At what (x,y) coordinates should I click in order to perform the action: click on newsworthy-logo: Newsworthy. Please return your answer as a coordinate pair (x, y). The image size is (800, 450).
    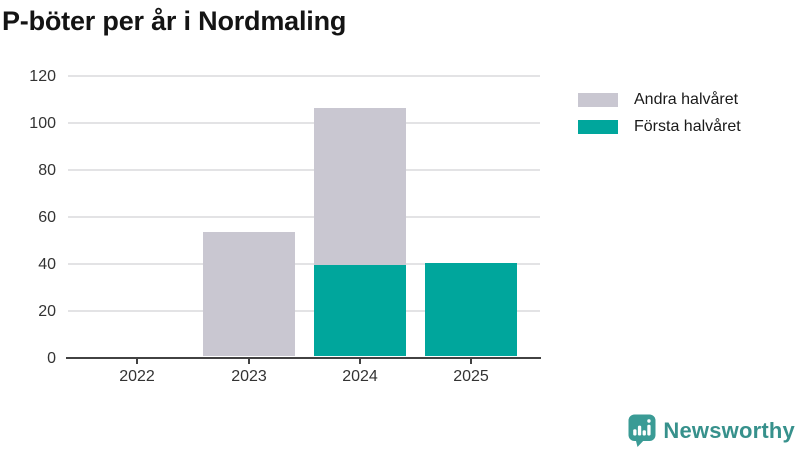
    Looking at the image, I should click on (711, 430).